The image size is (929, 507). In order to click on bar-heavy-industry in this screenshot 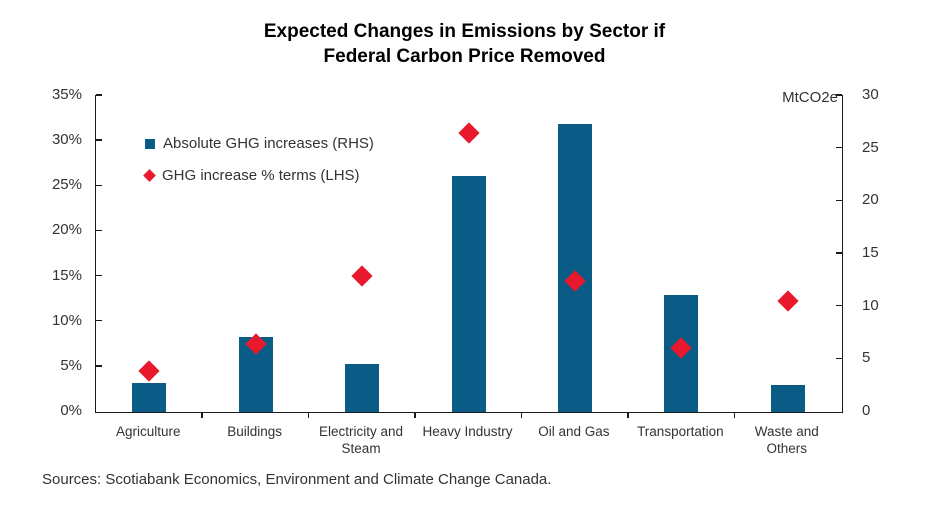, I will do `click(468, 294)`.